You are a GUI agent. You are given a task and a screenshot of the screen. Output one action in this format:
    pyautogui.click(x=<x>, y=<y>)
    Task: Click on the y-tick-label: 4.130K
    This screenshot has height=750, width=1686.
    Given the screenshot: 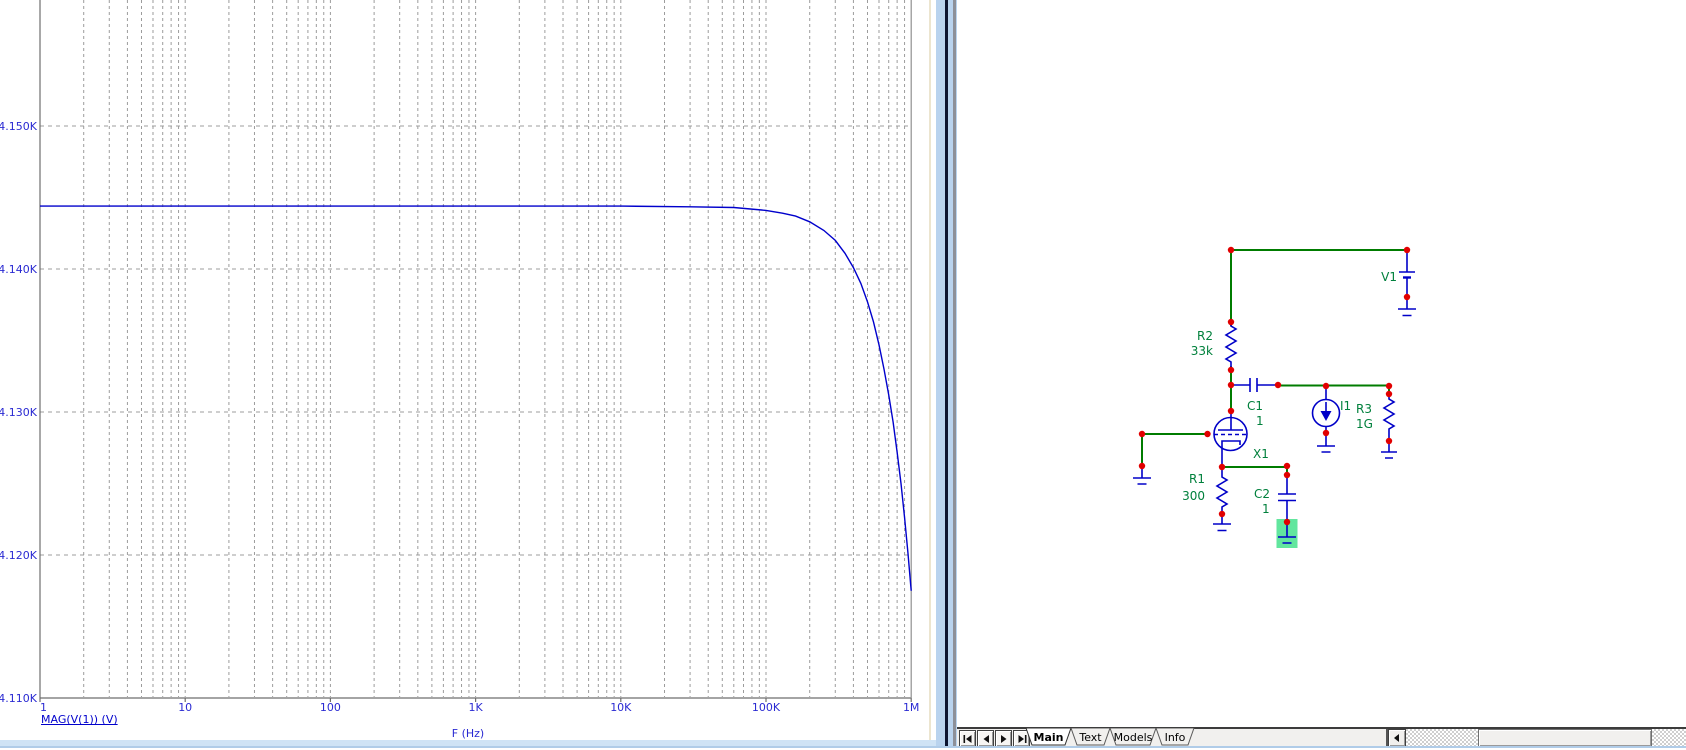 What is the action you would take?
    pyautogui.click(x=19, y=412)
    